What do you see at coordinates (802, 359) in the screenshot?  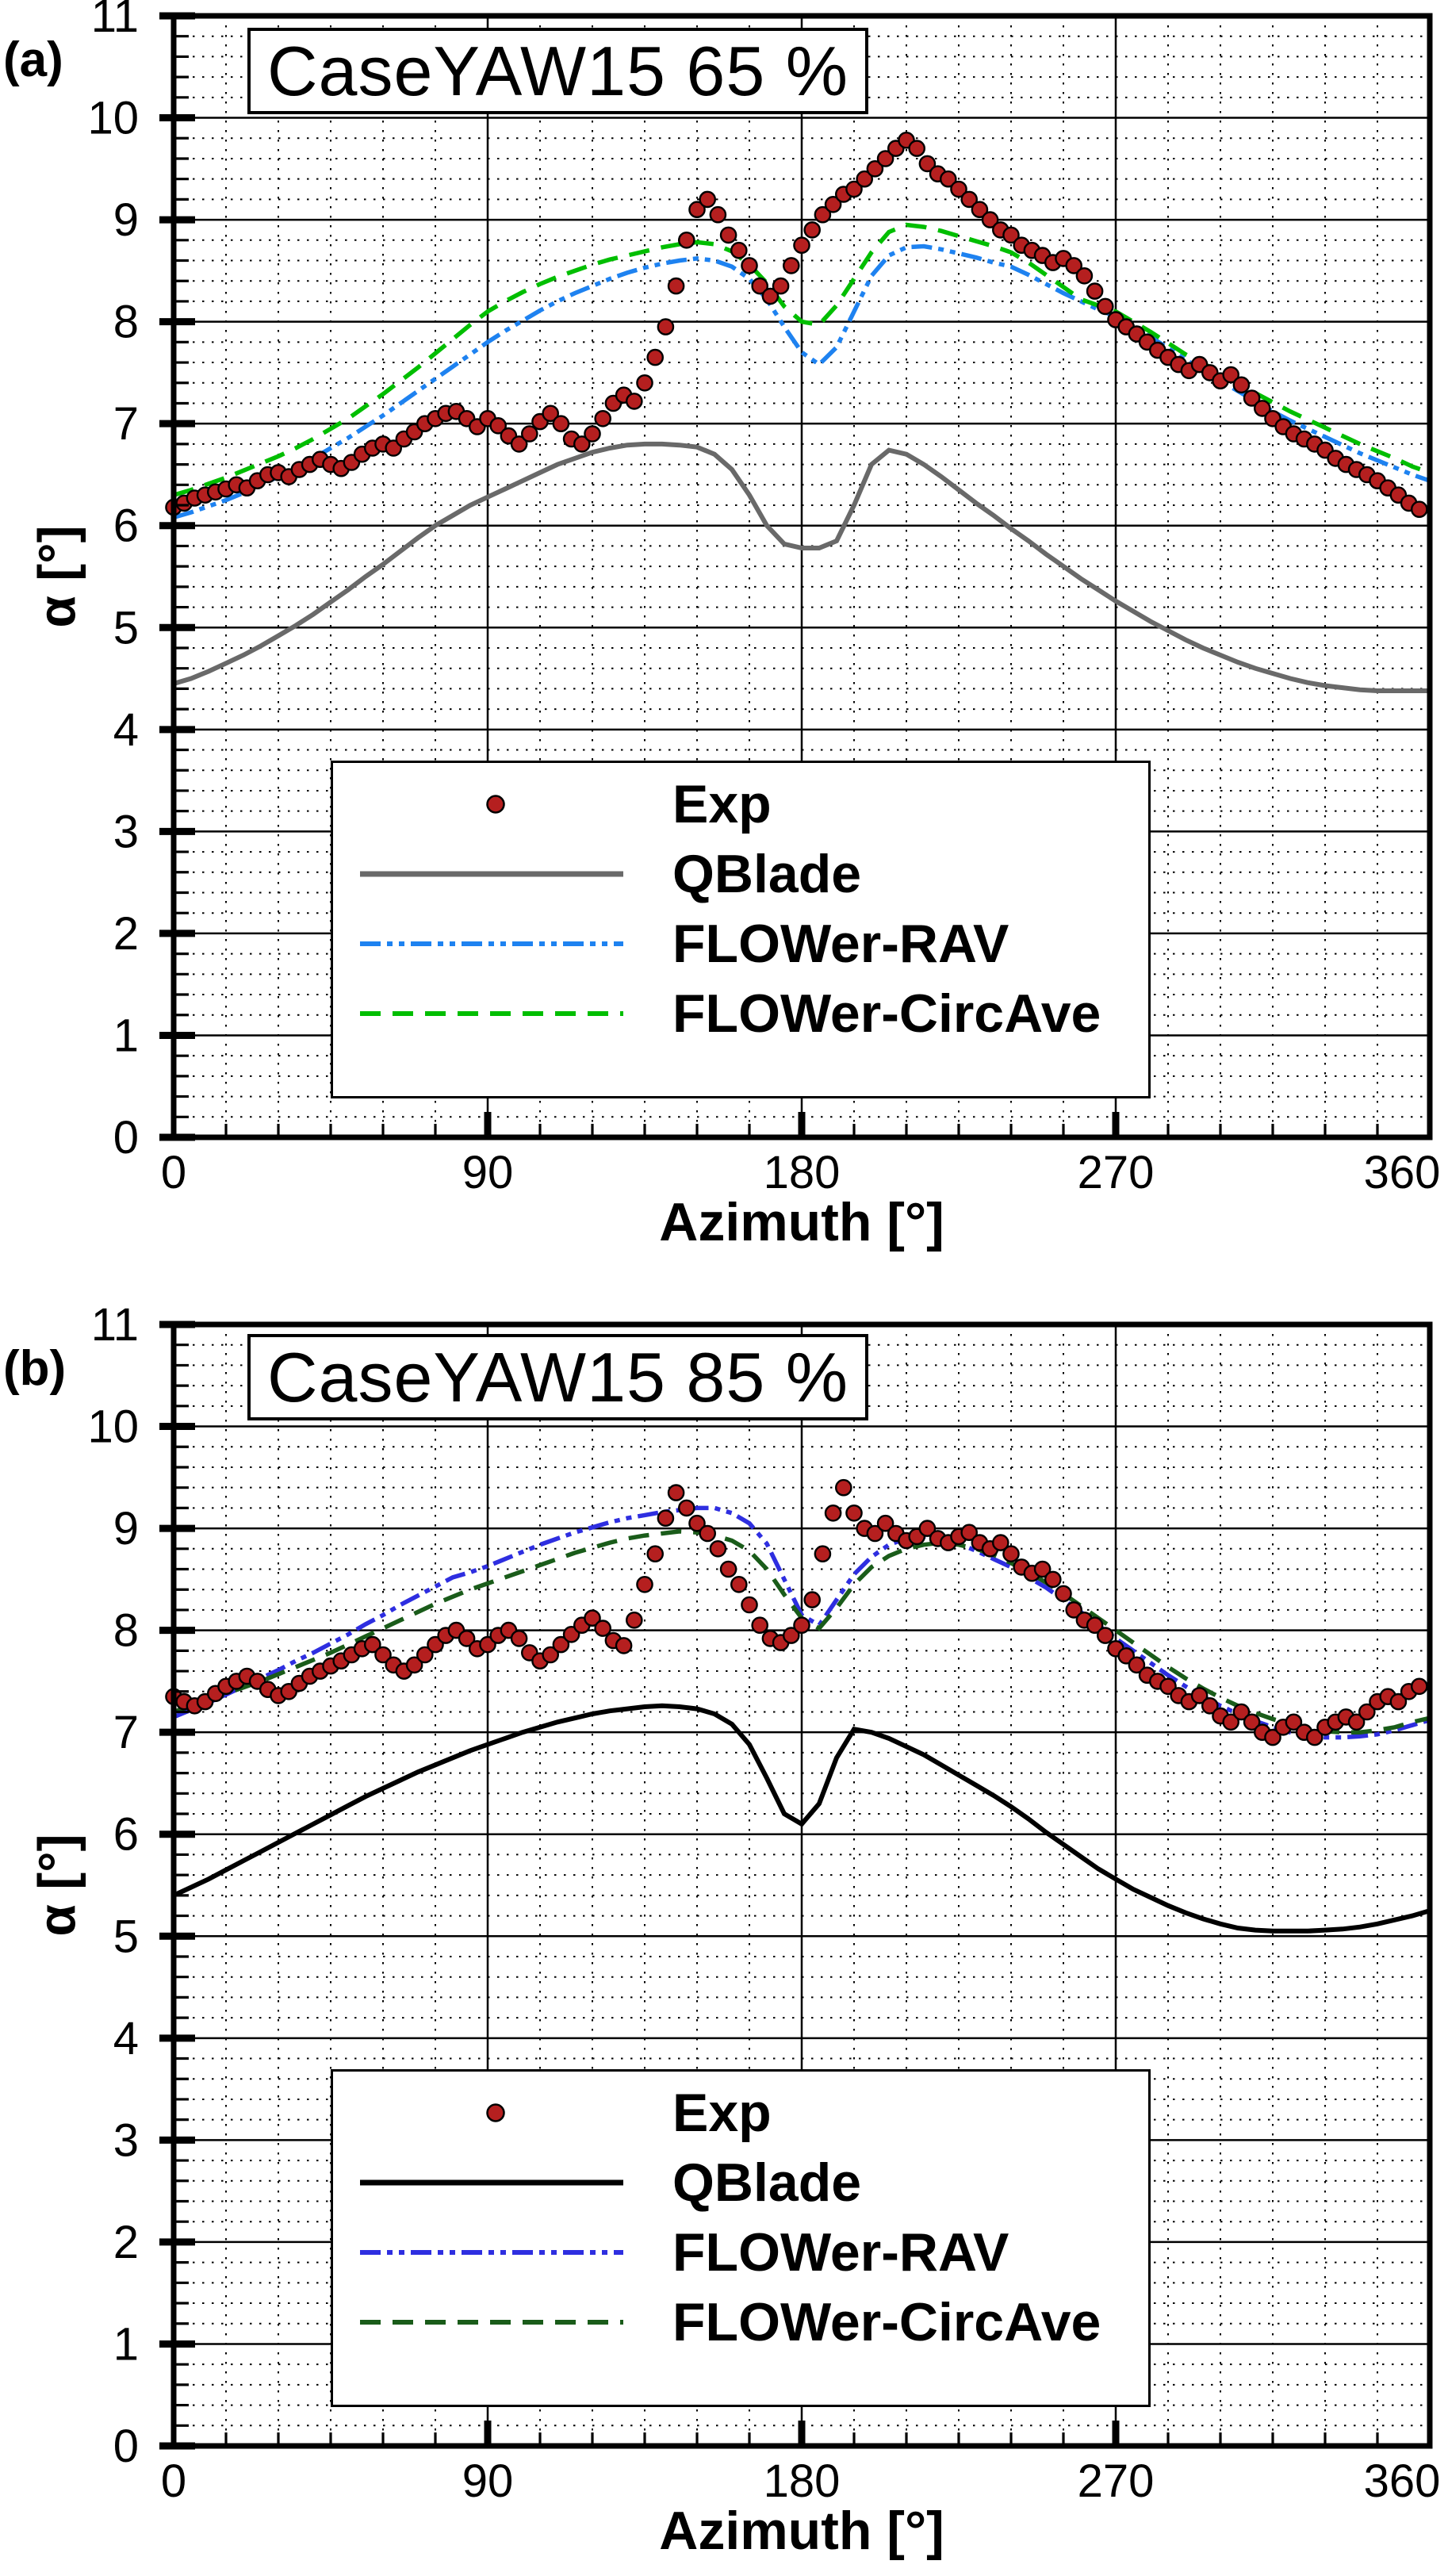 I see `series-FLOWer-CircAve` at bounding box center [802, 359].